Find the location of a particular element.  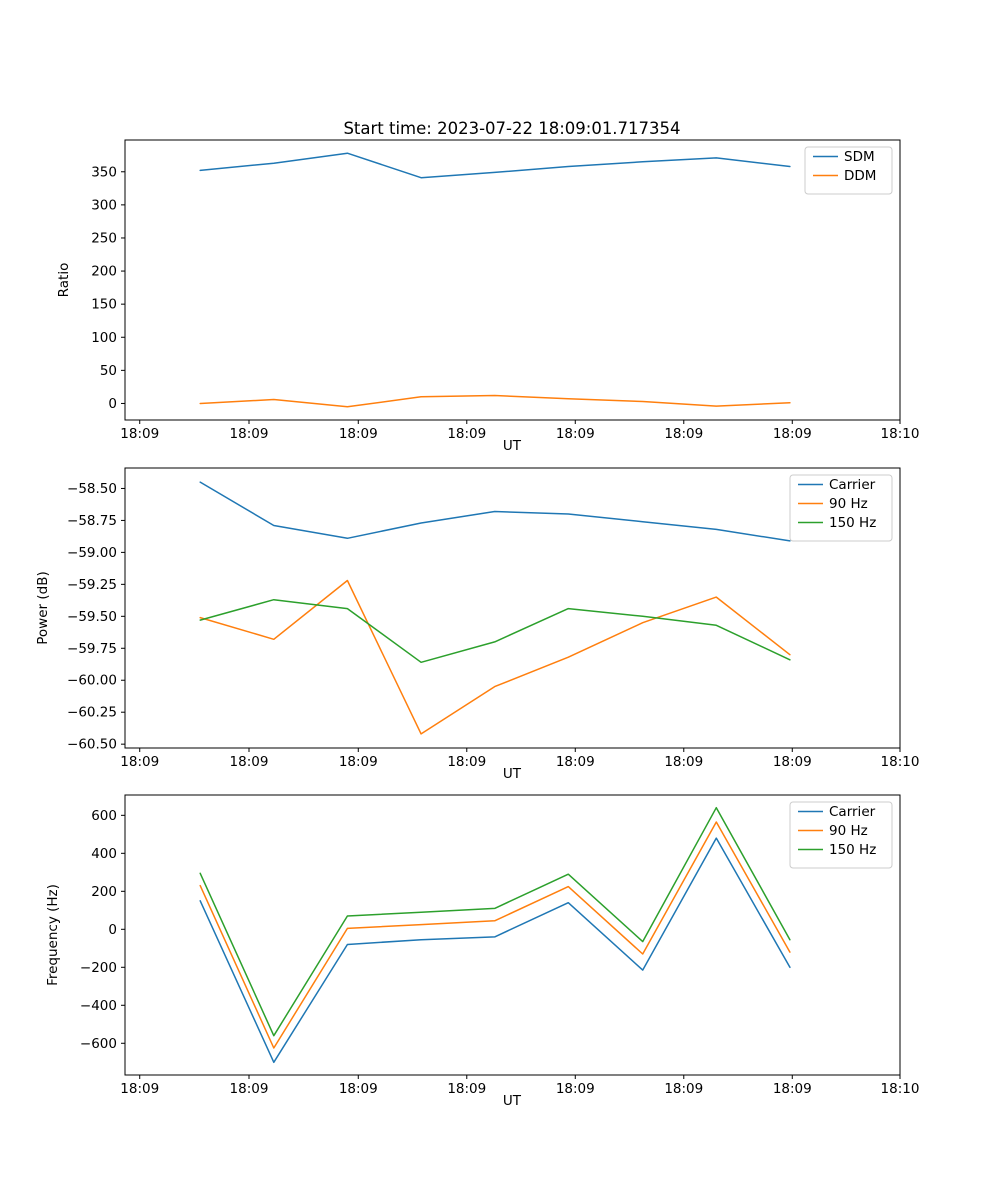

y-tick-label: 250 is located at coordinates (104, 238).